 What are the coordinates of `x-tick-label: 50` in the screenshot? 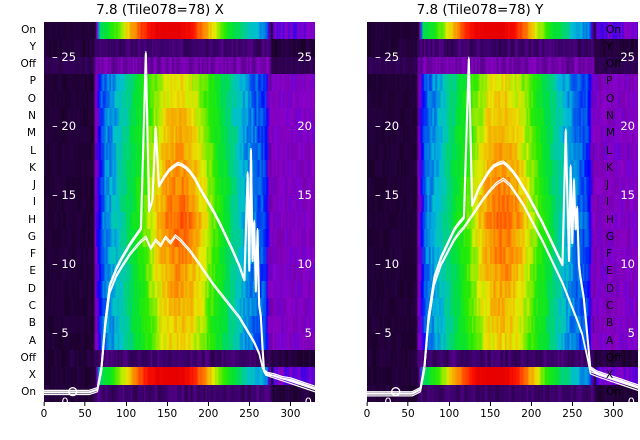 It's located at (85, 414).